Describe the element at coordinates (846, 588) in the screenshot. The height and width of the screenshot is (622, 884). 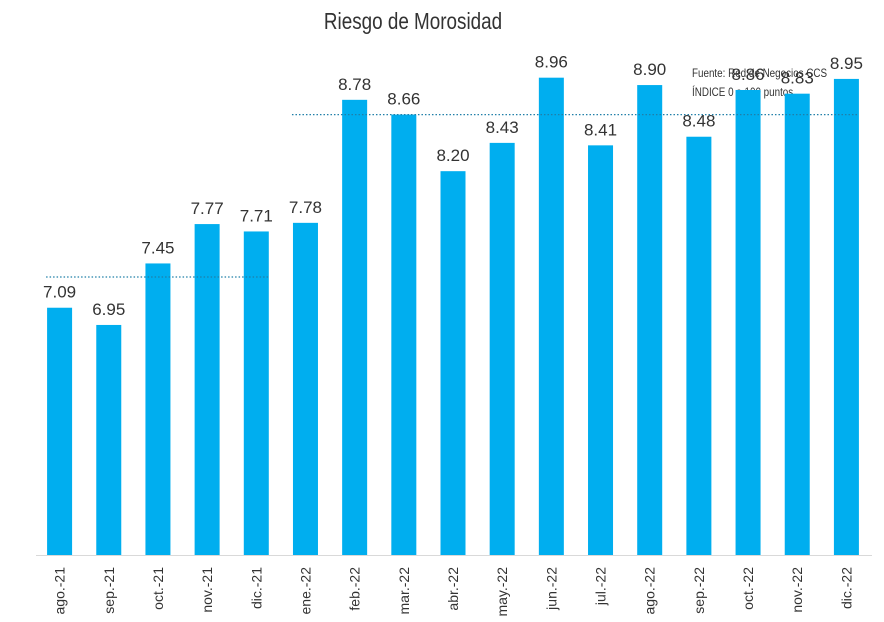
I see `x-tick-label: dic.-22` at that location.